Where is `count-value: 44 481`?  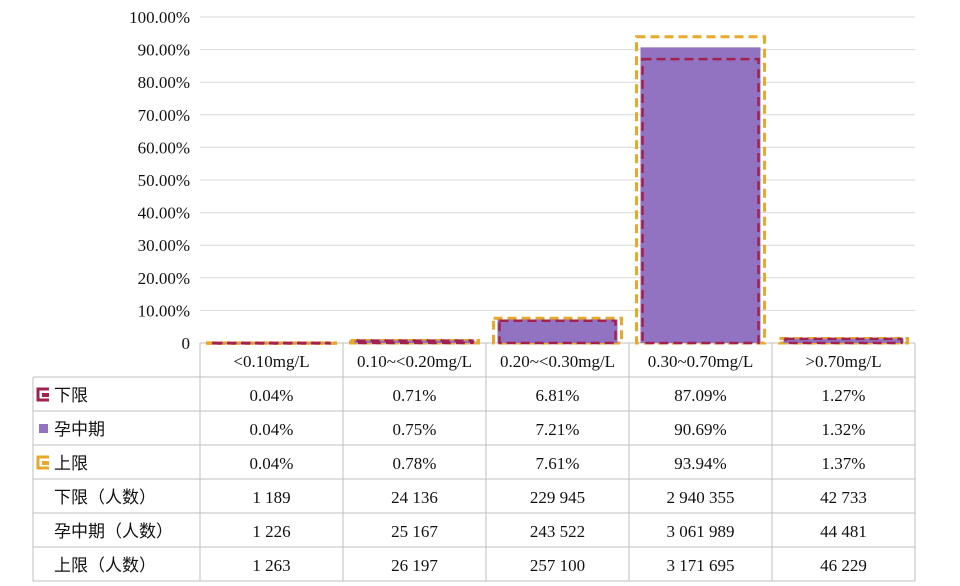 count-value: 44 481 is located at coordinates (843, 531).